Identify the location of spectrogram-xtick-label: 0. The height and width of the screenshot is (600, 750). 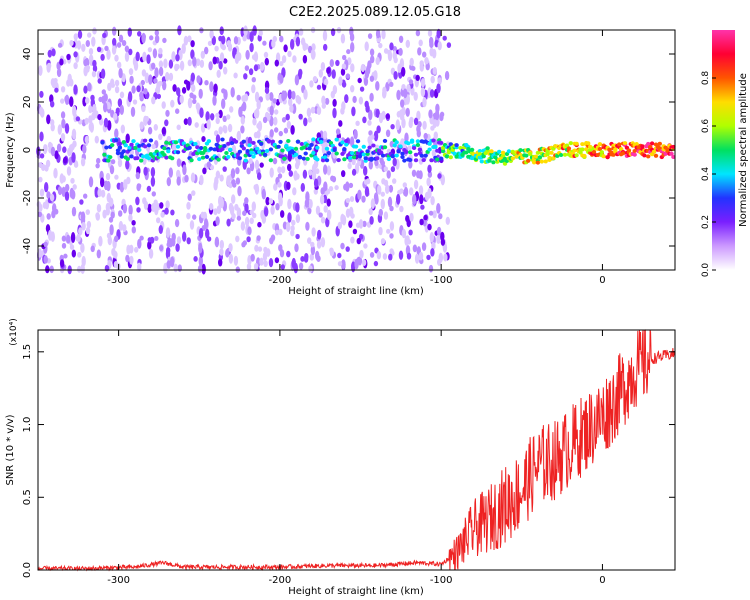
(602, 280).